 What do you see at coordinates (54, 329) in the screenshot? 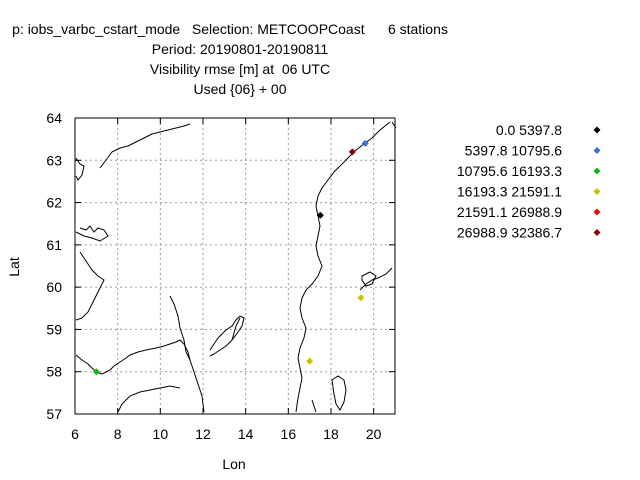
I see `y-tick-label: 59` at bounding box center [54, 329].